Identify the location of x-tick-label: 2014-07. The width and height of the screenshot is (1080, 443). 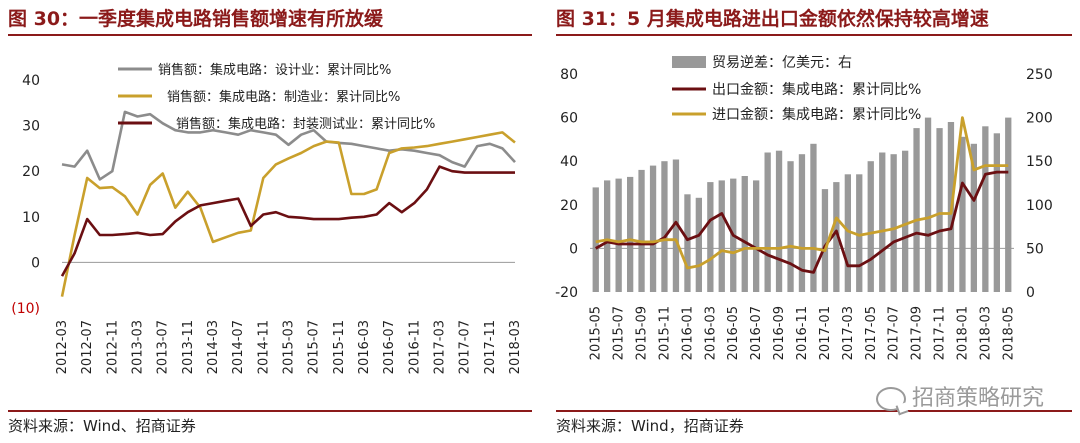
(238, 347).